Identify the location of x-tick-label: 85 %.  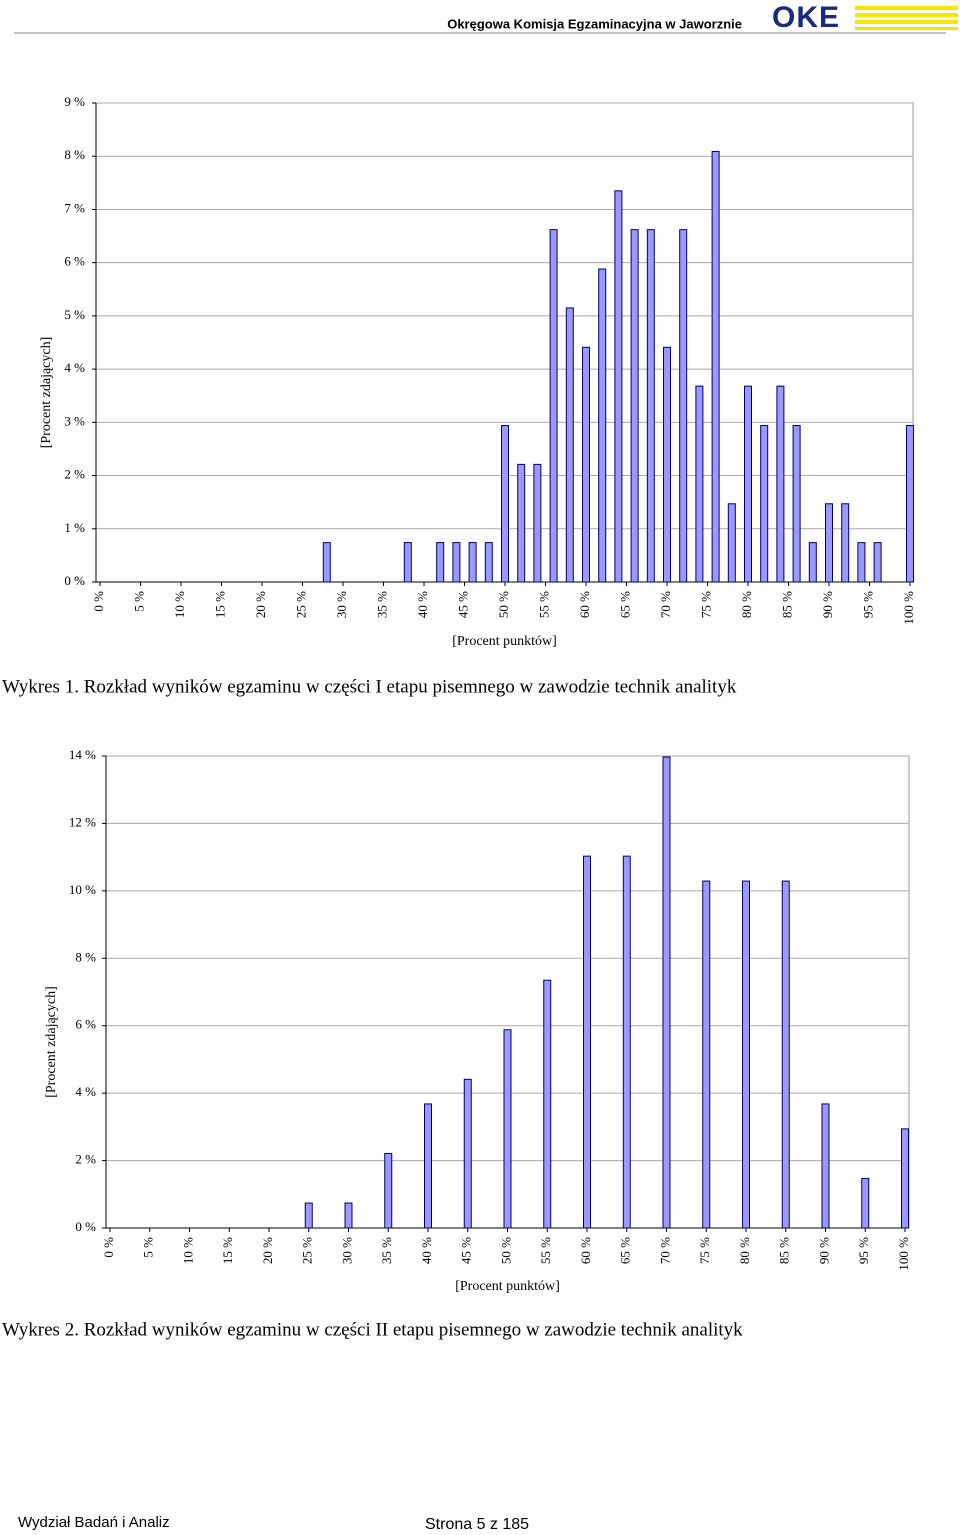
(784, 1250).